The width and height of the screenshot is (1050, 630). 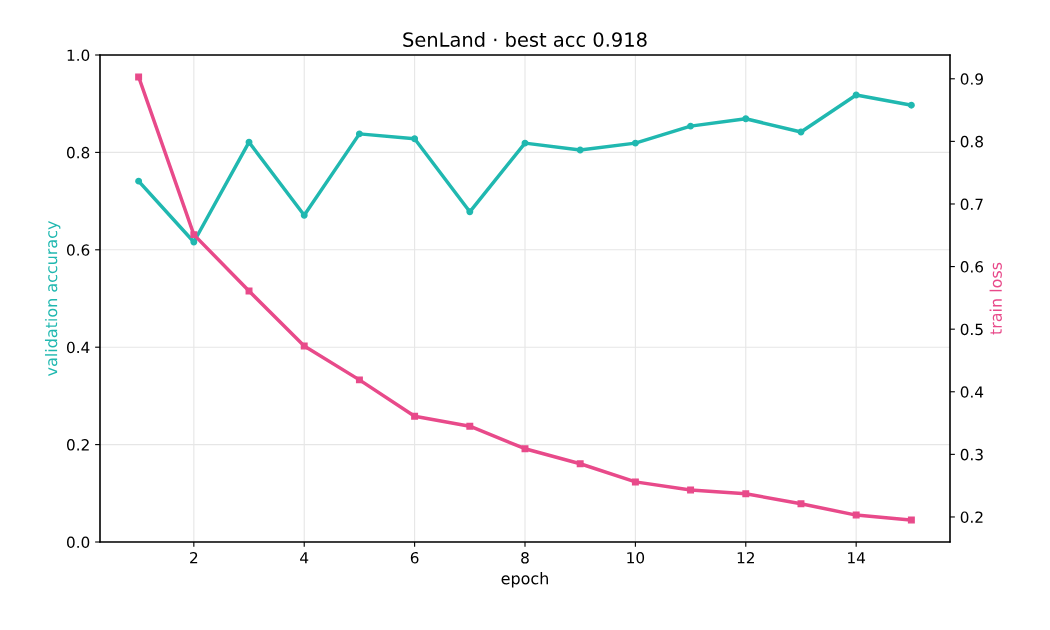 What do you see at coordinates (52, 298) in the screenshot?
I see `y-axis-title: validation accuracy` at bounding box center [52, 298].